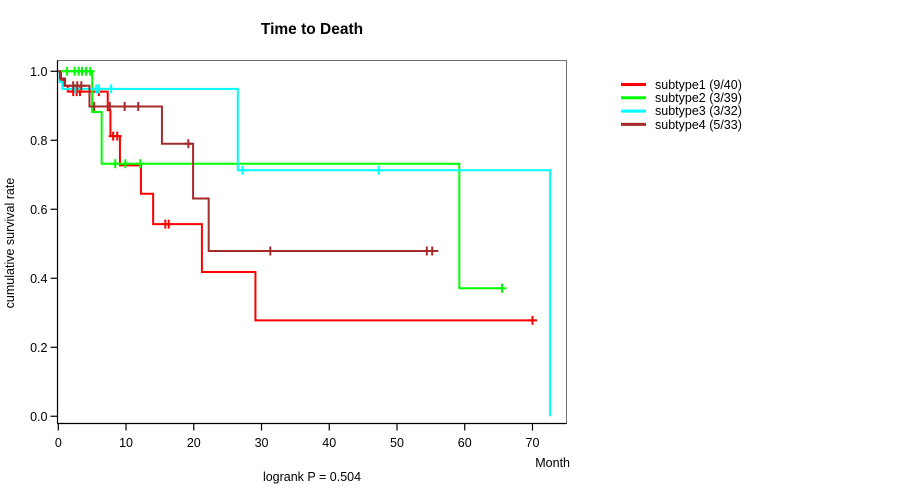 The height and width of the screenshot is (500, 900). I want to click on legend-label-subtype4: subtype4 (5/33), so click(698, 125).